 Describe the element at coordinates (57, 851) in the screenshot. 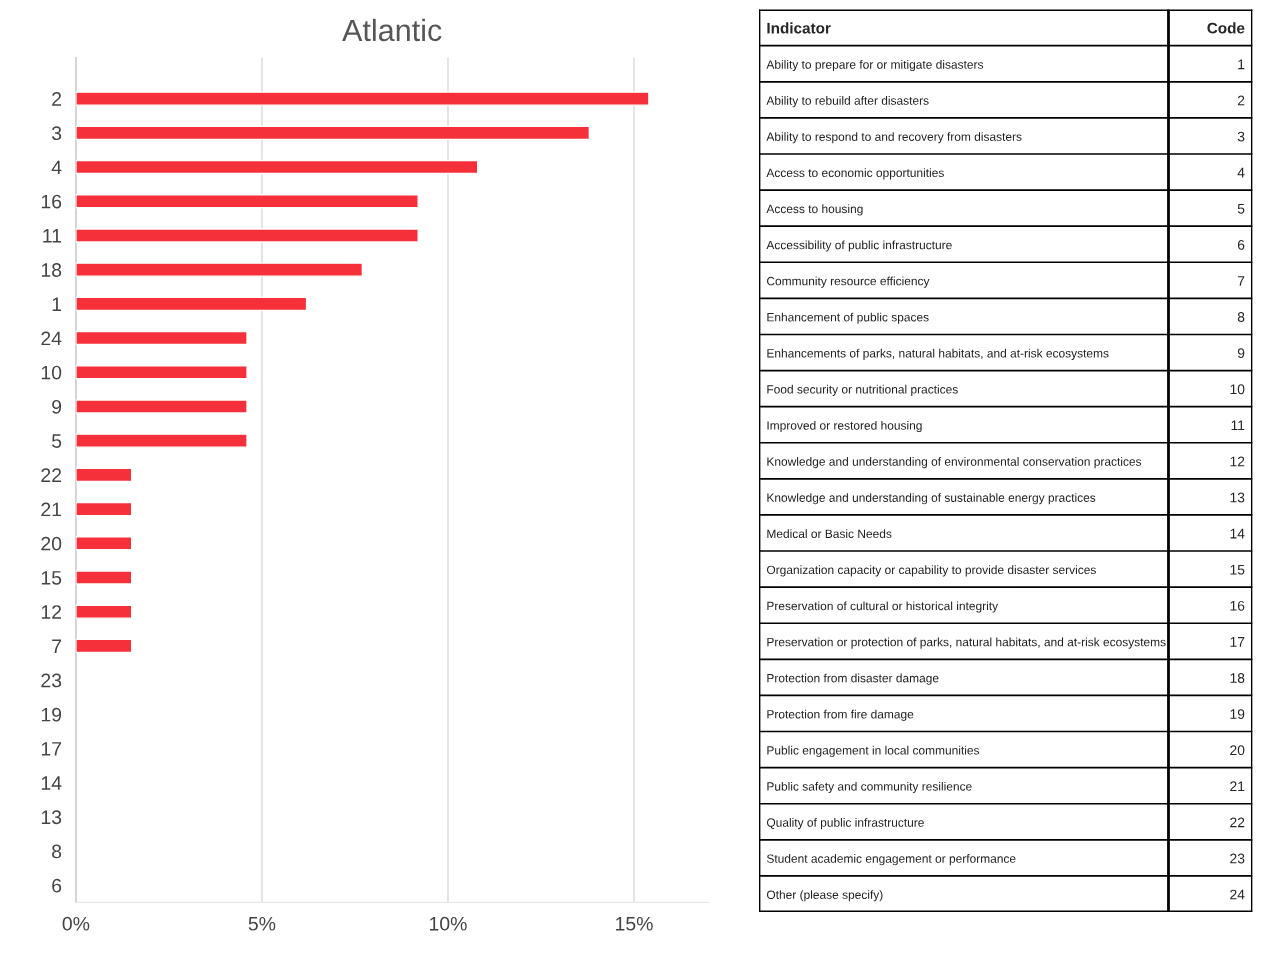

I see `y-tick-label: 8` at that location.